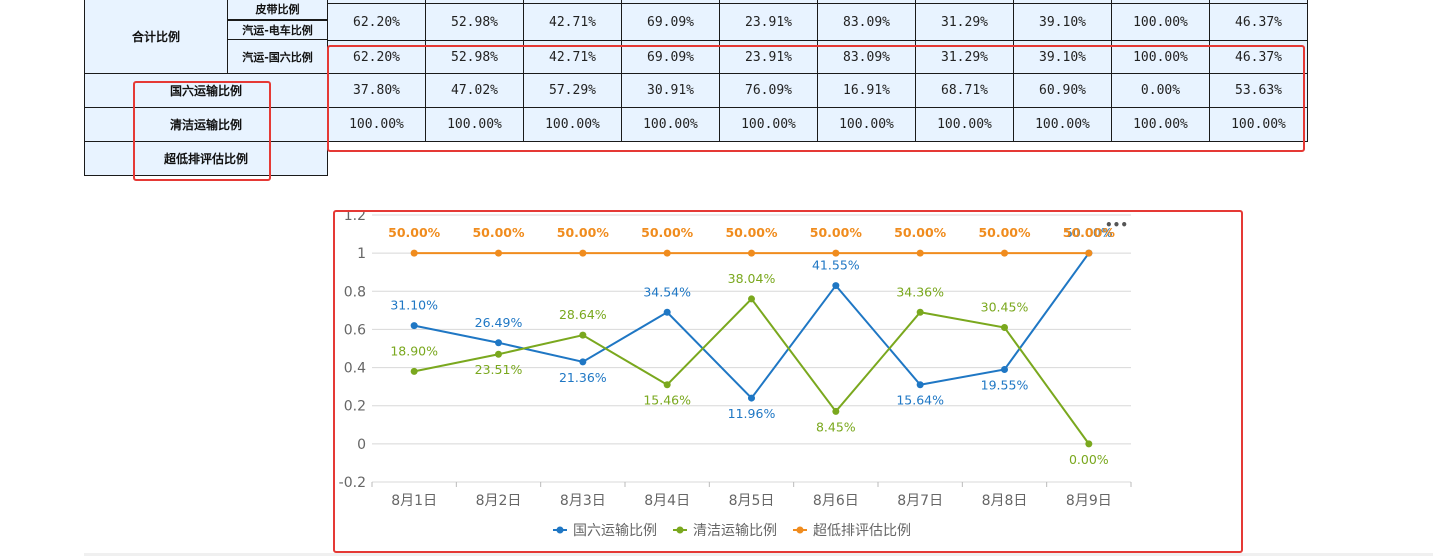 Image resolution: width=1433 pixels, height=556 pixels. I want to click on row-label-0: 国六运输比例, so click(206, 90).